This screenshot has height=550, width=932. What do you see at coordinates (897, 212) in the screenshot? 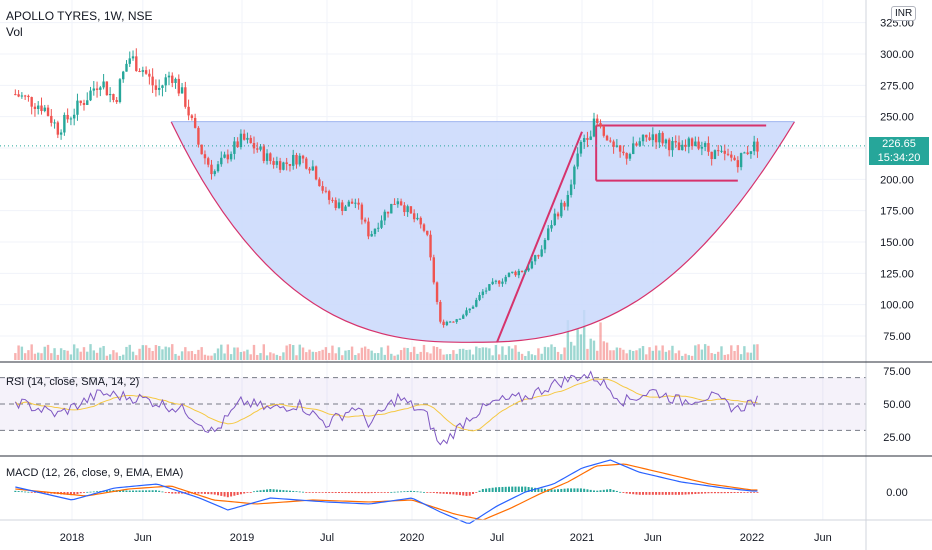
I see `price-tick-label: 175.00` at bounding box center [897, 212].